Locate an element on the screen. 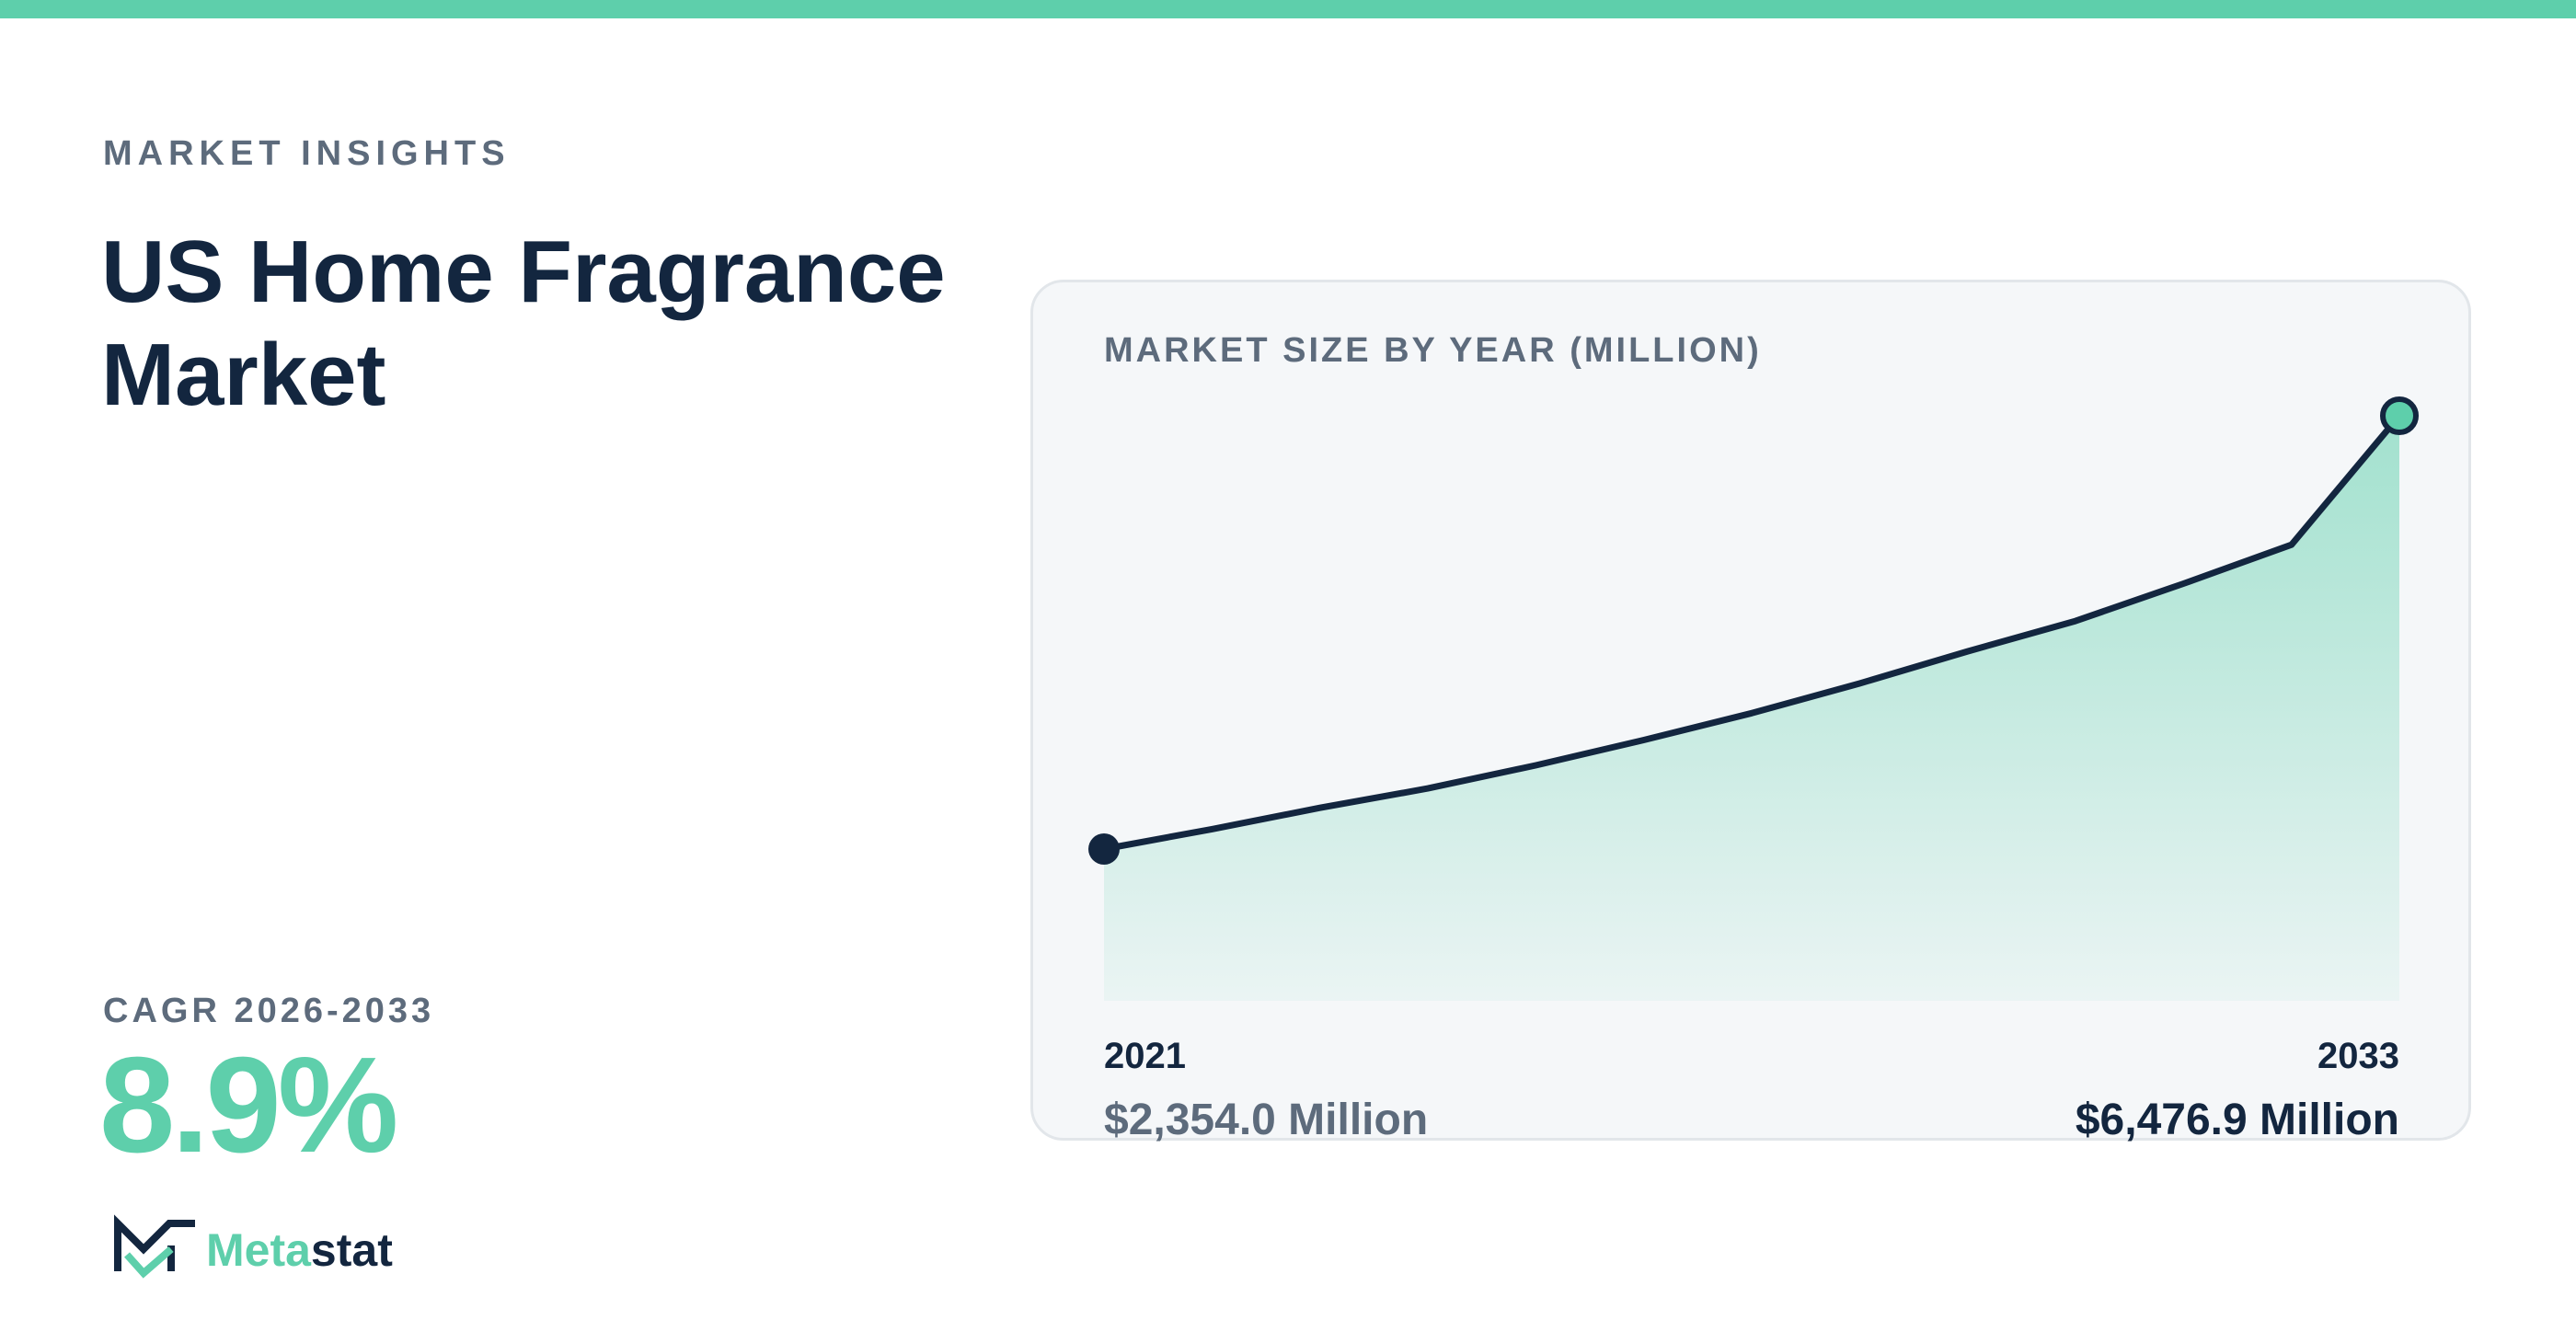 The image size is (2576, 1343). start-point is located at coordinates (1104, 849).